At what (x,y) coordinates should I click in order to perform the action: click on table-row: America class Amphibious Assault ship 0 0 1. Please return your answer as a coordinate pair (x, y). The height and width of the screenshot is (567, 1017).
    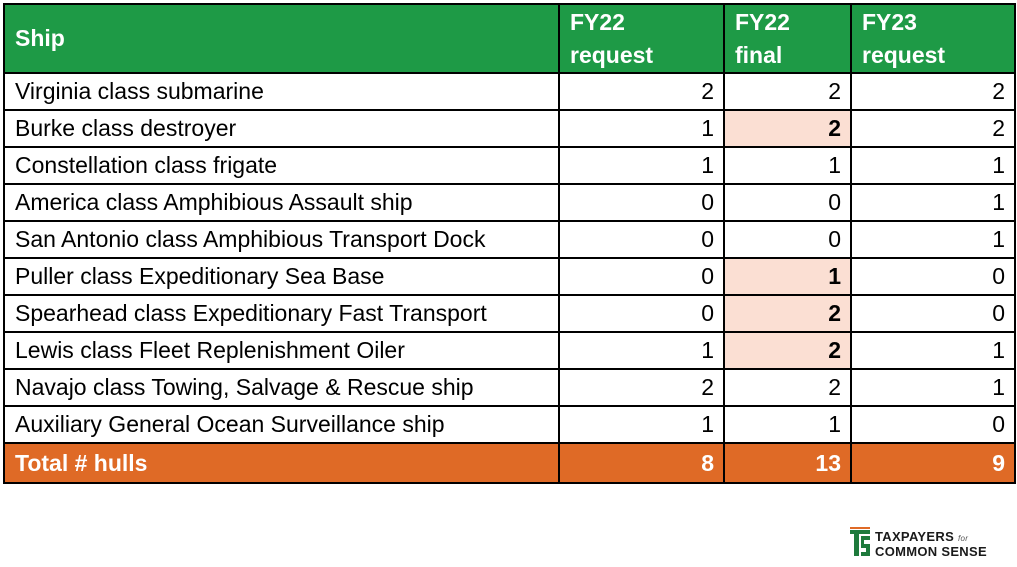
    Looking at the image, I should click on (509, 202).